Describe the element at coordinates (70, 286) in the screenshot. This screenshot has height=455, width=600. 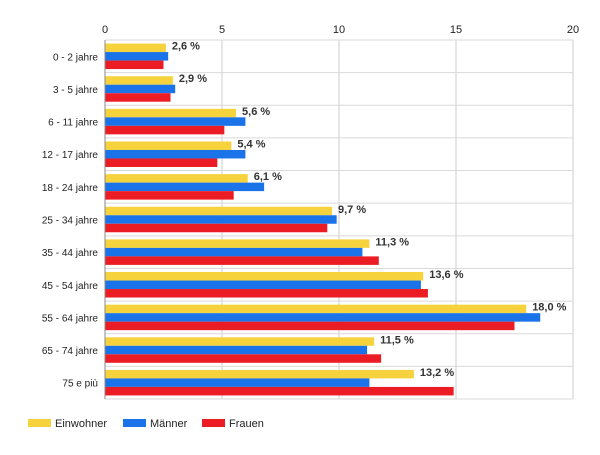
I see `category-label: 45 - 54 jahre` at that location.